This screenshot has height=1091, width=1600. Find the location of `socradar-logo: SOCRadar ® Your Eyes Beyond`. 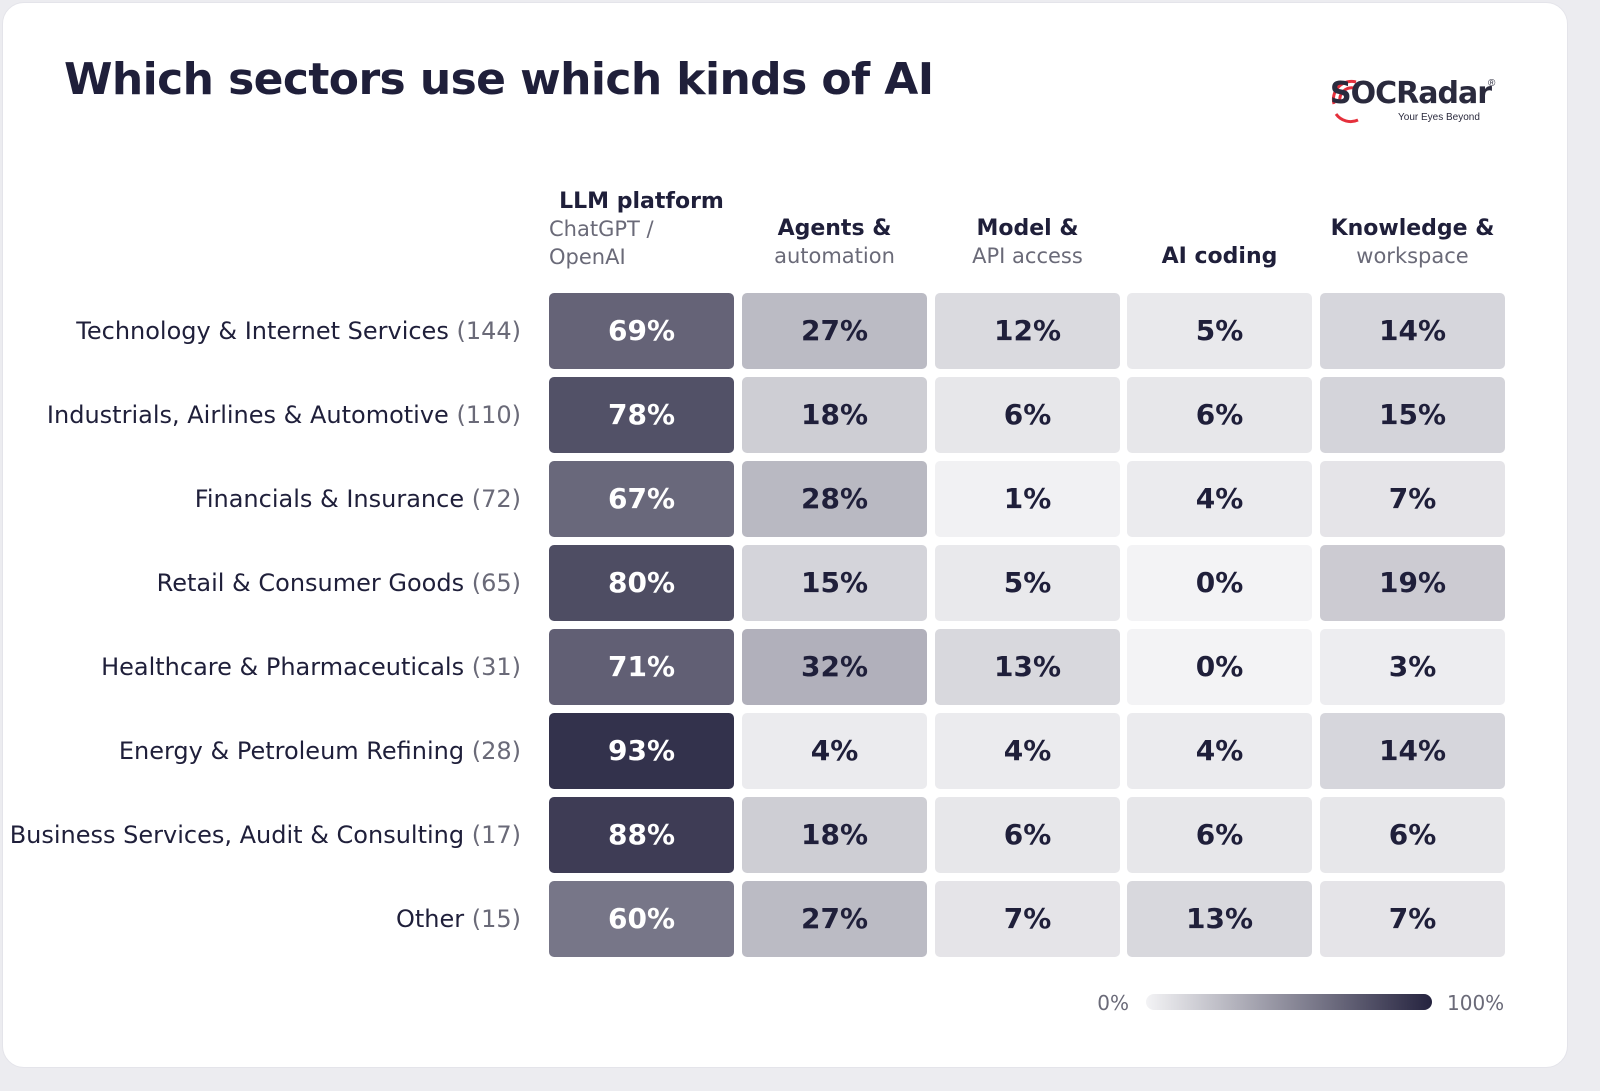

socradar-logo: SOCRadar ® Your Eyes Beyond is located at coordinates (1420, 100).